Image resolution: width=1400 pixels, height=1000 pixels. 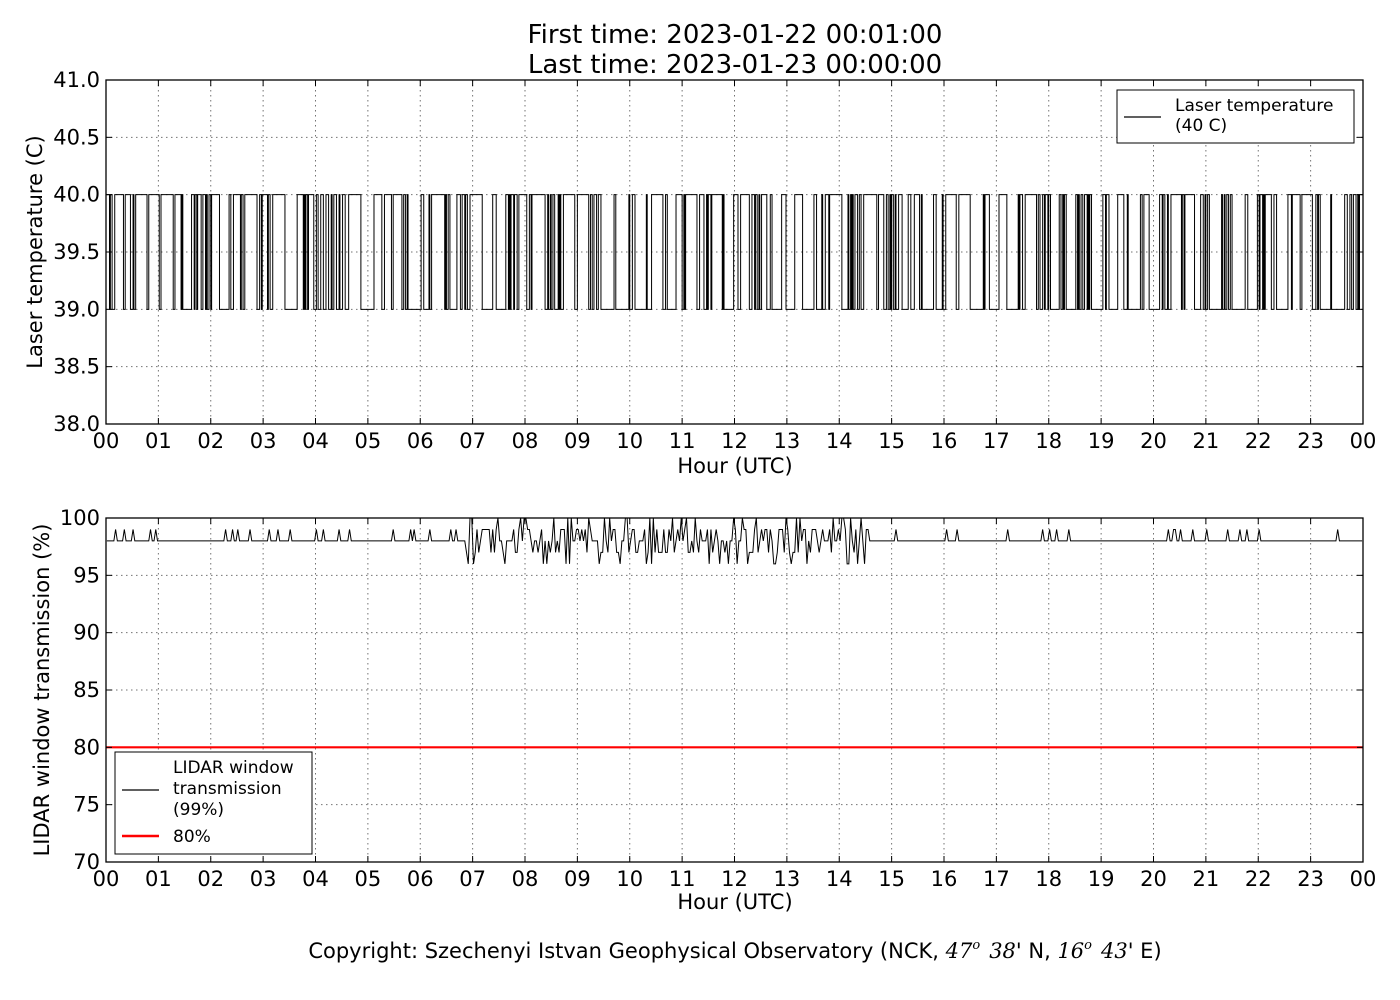 What do you see at coordinates (734, 902) in the screenshot?
I see `lidar-transmission-x-axis-label: Hour (UTC)` at bounding box center [734, 902].